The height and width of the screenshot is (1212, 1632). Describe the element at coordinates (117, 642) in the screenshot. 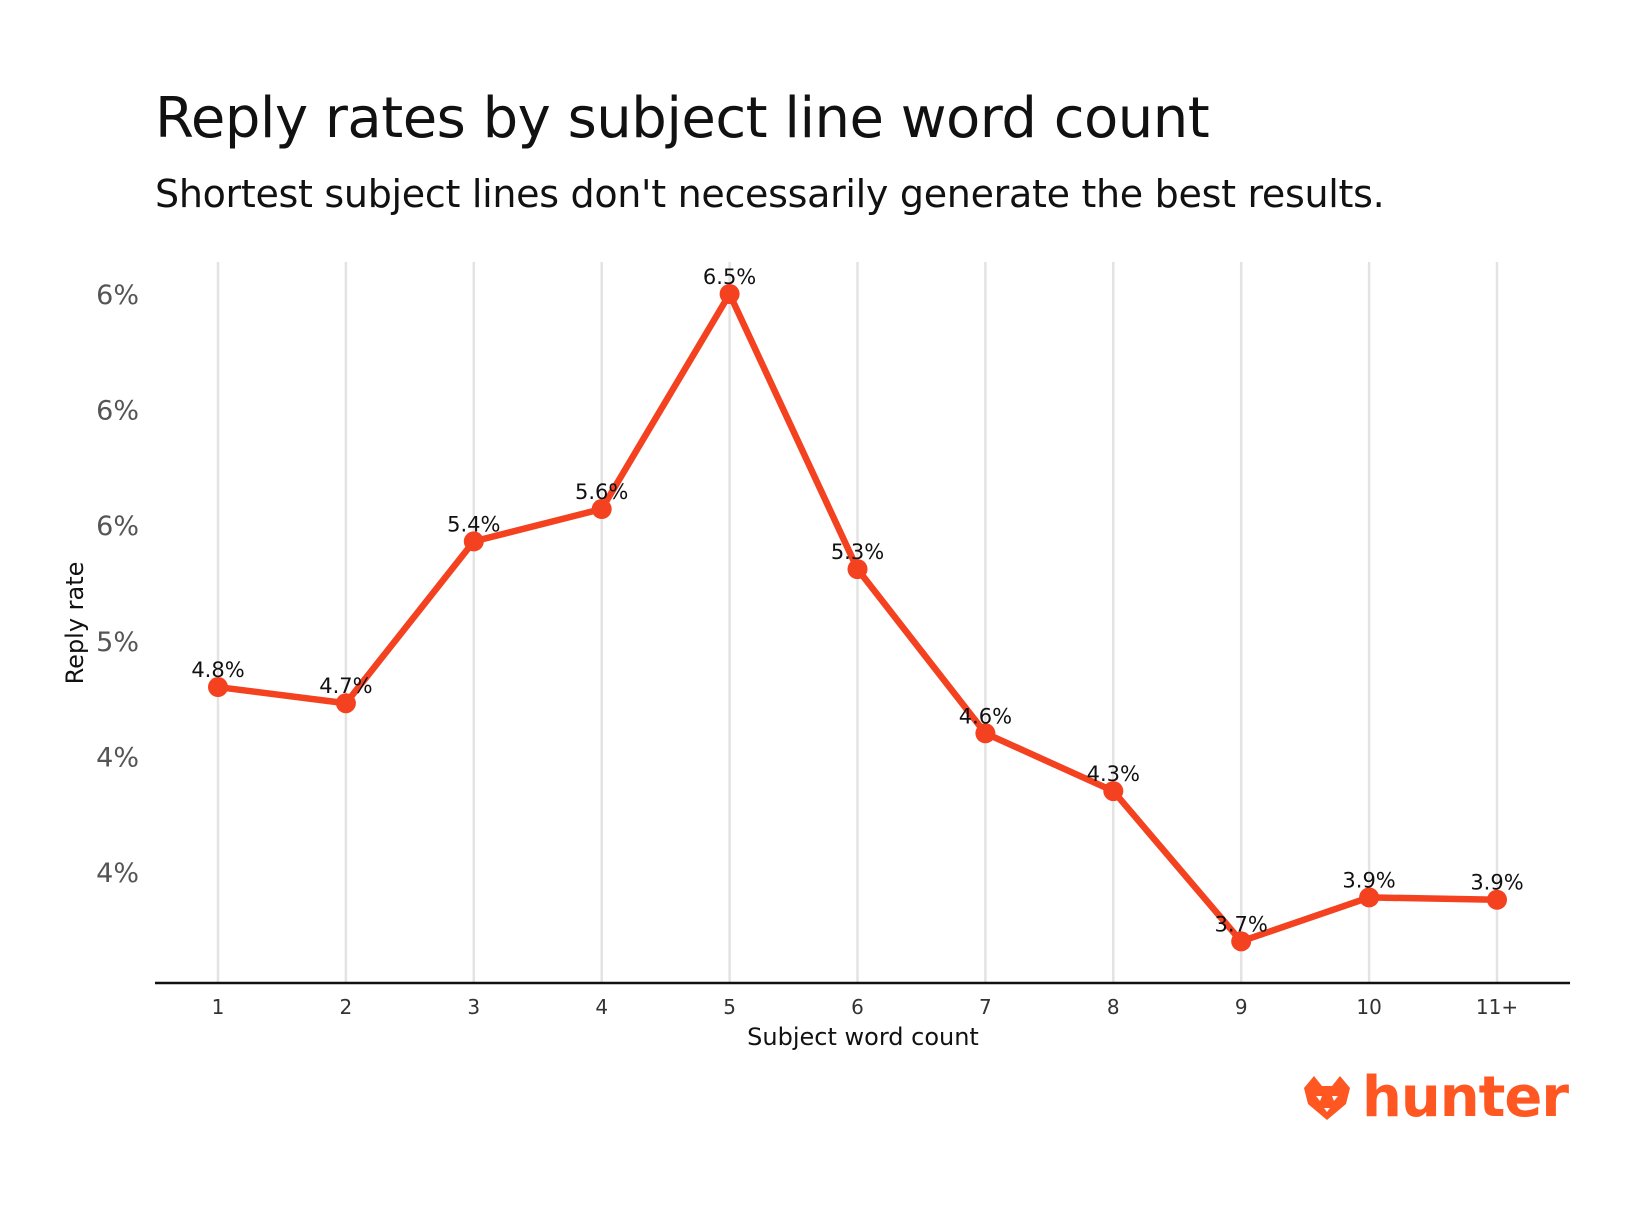

I see `y-tick-label: 5%` at that location.